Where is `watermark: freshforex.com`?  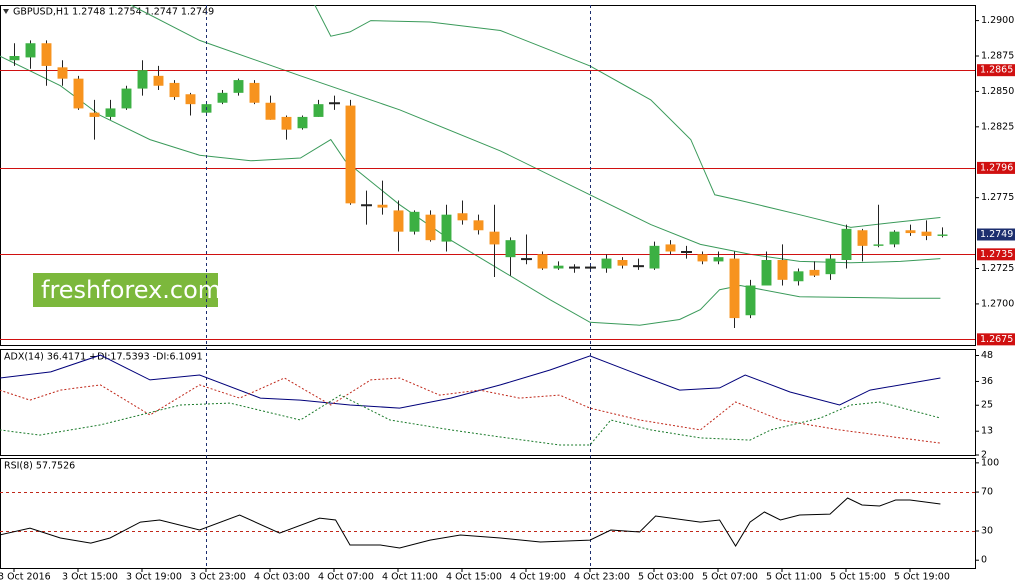
watermark: freshforex.com is located at coordinates (131, 290).